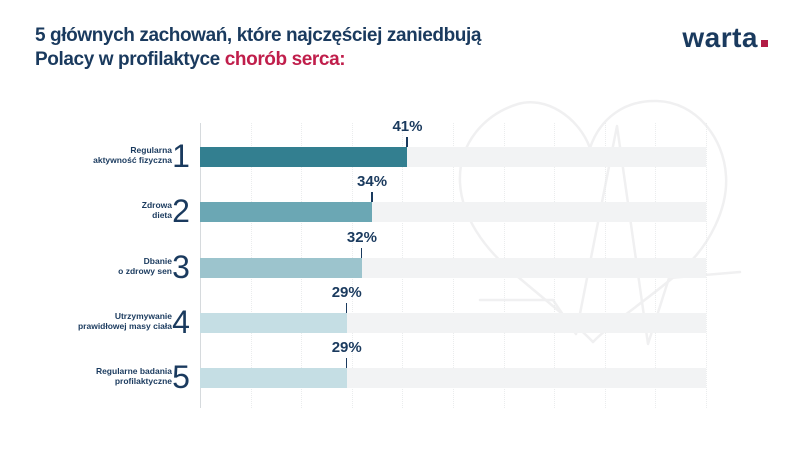  I want to click on warta-logo: warta, so click(725, 38).